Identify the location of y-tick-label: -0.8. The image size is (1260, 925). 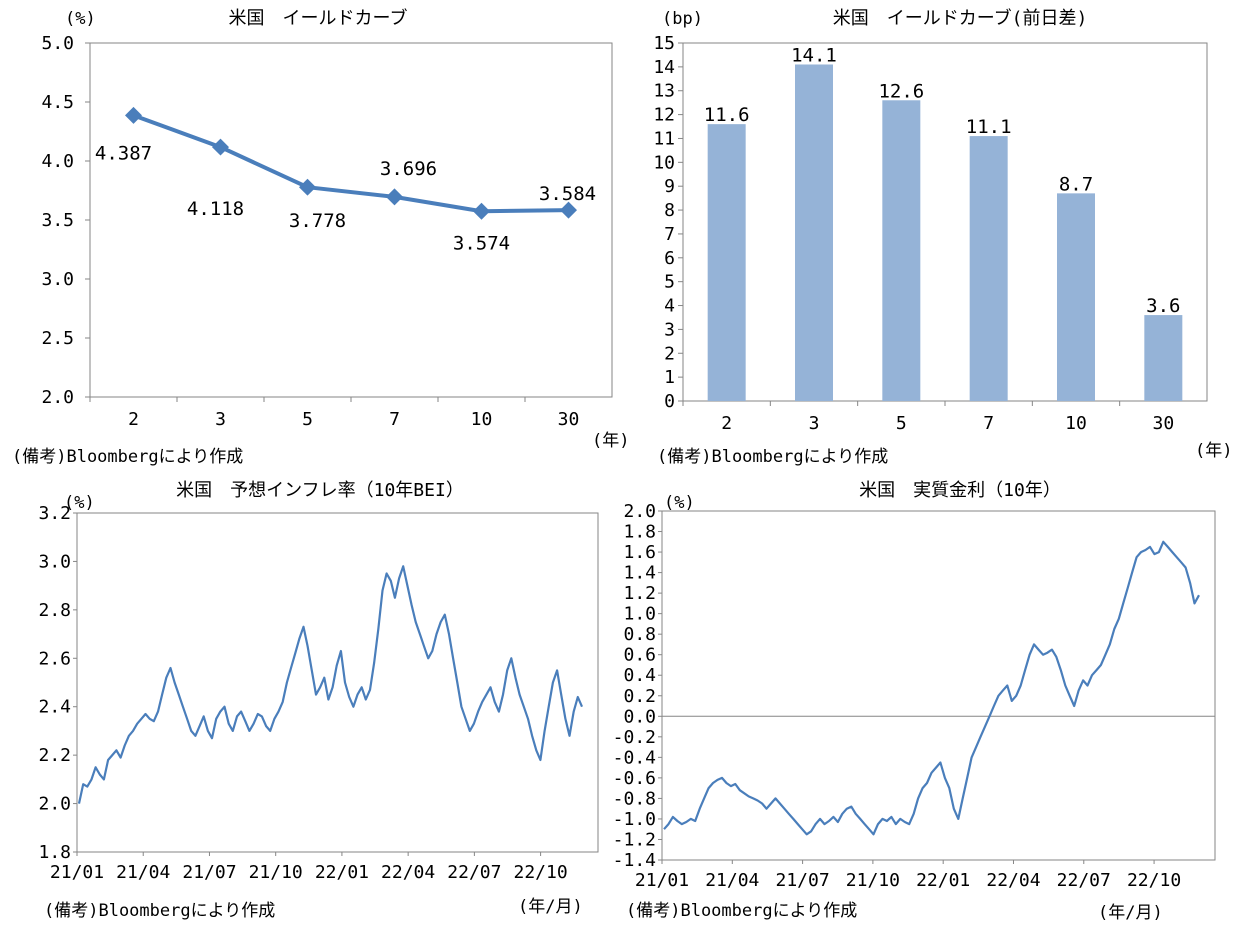
(634, 798).